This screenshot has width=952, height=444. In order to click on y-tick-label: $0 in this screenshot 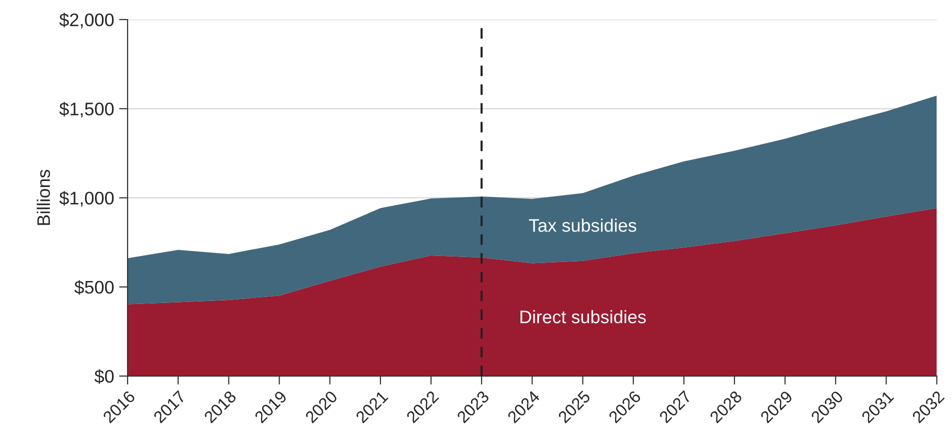, I will do `click(104, 376)`.